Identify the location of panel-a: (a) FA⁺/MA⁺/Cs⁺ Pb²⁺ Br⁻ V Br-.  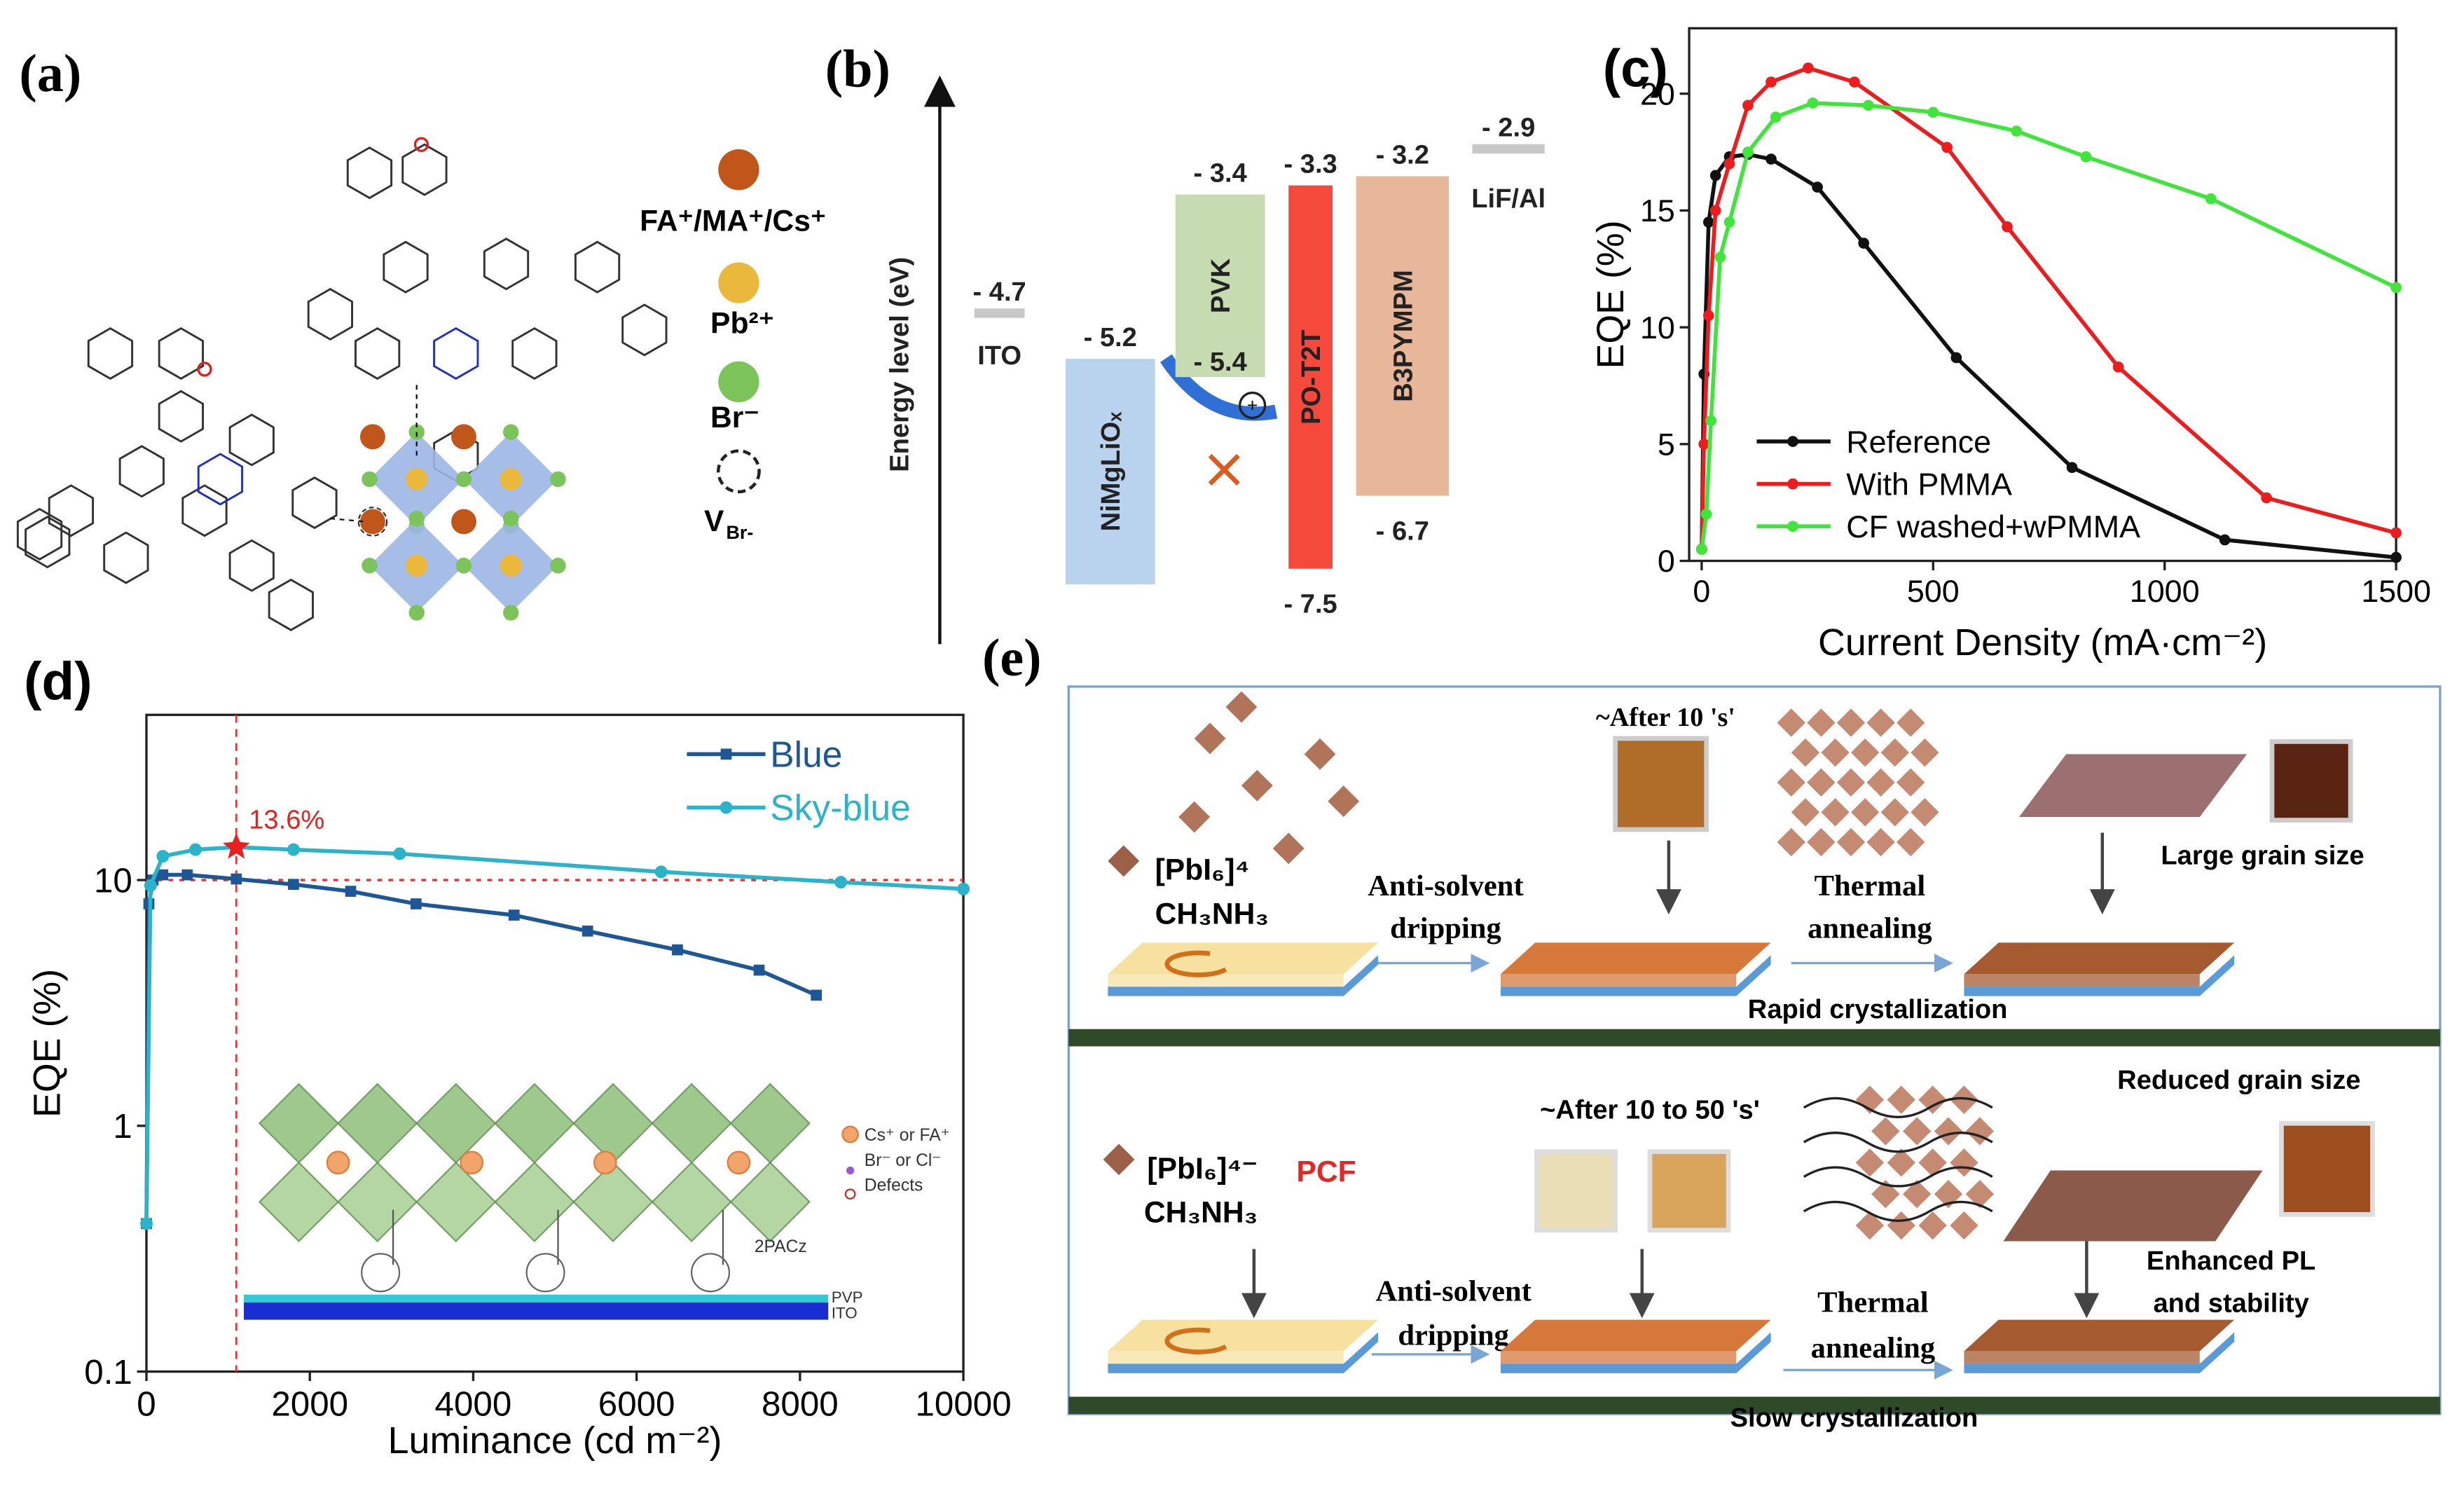
(421, 337).